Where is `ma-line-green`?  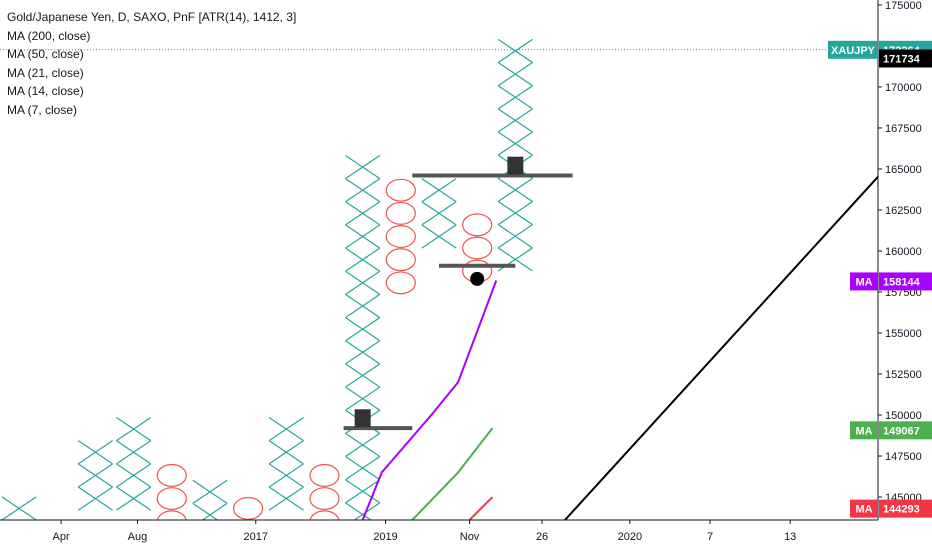 ma-line-green is located at coordinates (452, 473).